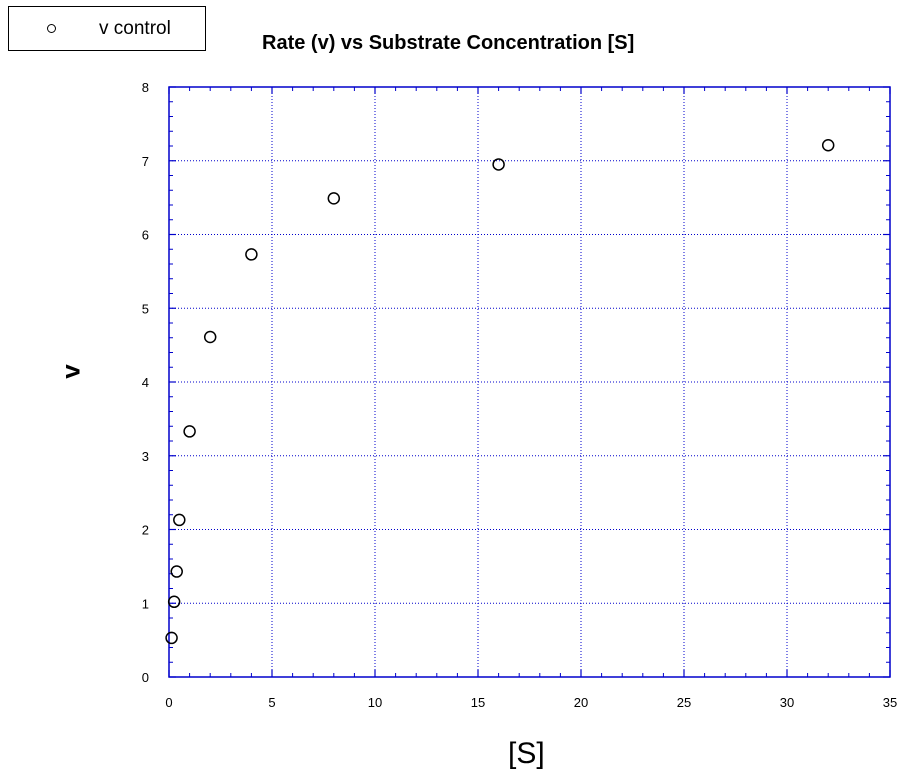 Image resolution: width=906 pixels, height=783 pixels. Describe the element at coordinates (145, 530) in the screenshot. I see `y-tick-label: 2` at that location.